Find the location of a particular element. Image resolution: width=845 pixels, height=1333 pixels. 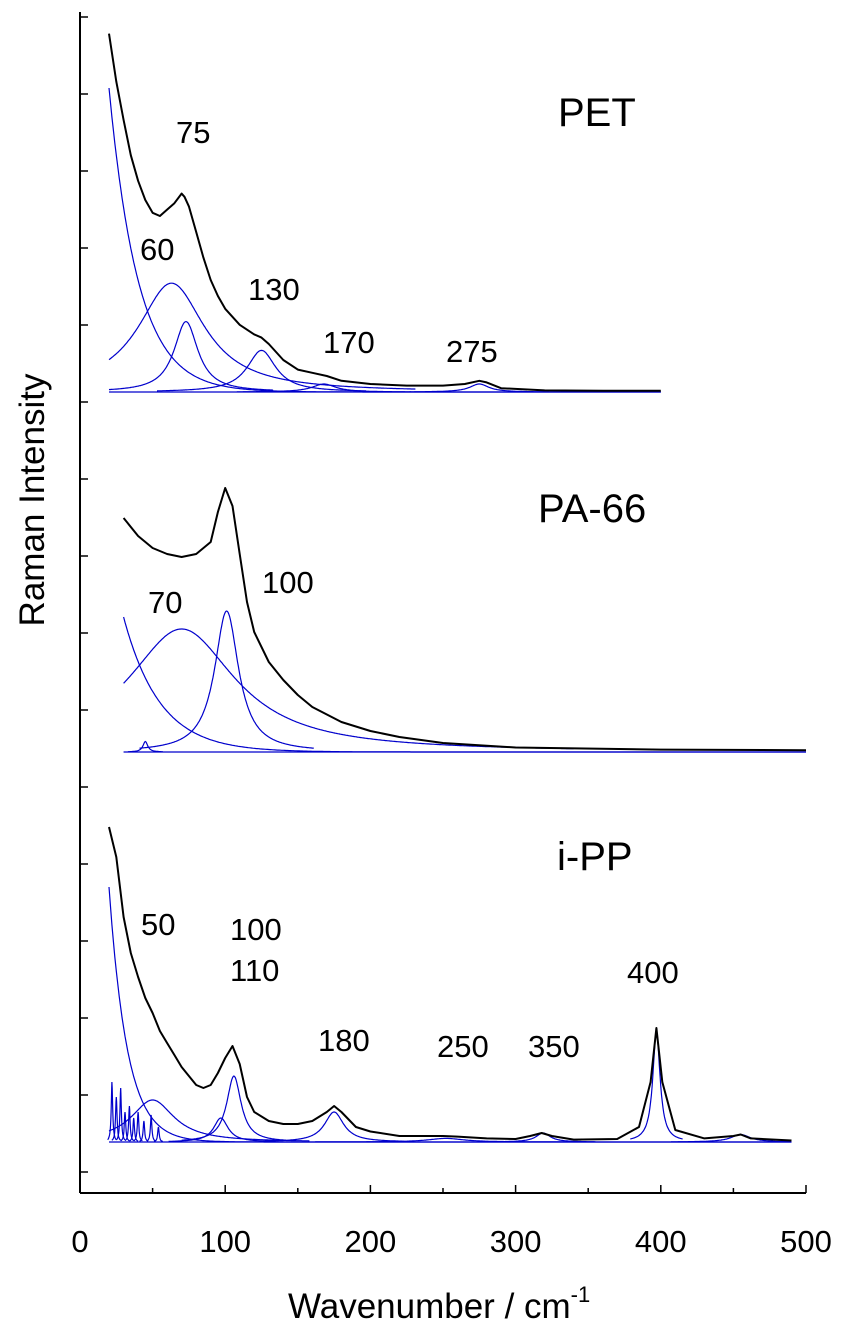

peak-label-ipp-180: 180 is located at coordinates (344, 1040).